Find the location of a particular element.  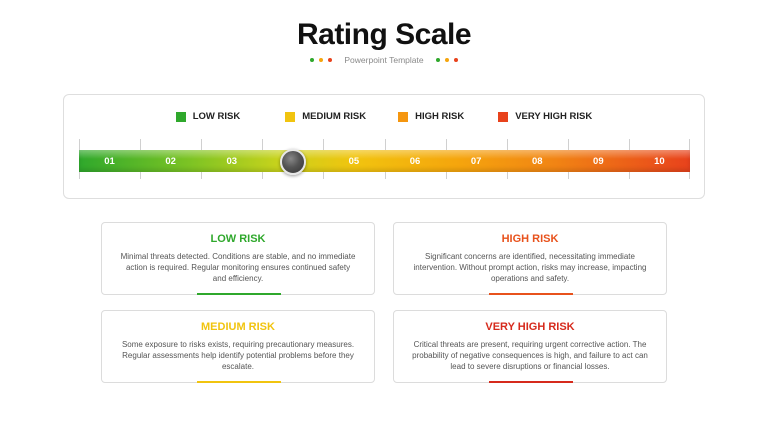

gradient-bar is located at coordinates (384, 161).